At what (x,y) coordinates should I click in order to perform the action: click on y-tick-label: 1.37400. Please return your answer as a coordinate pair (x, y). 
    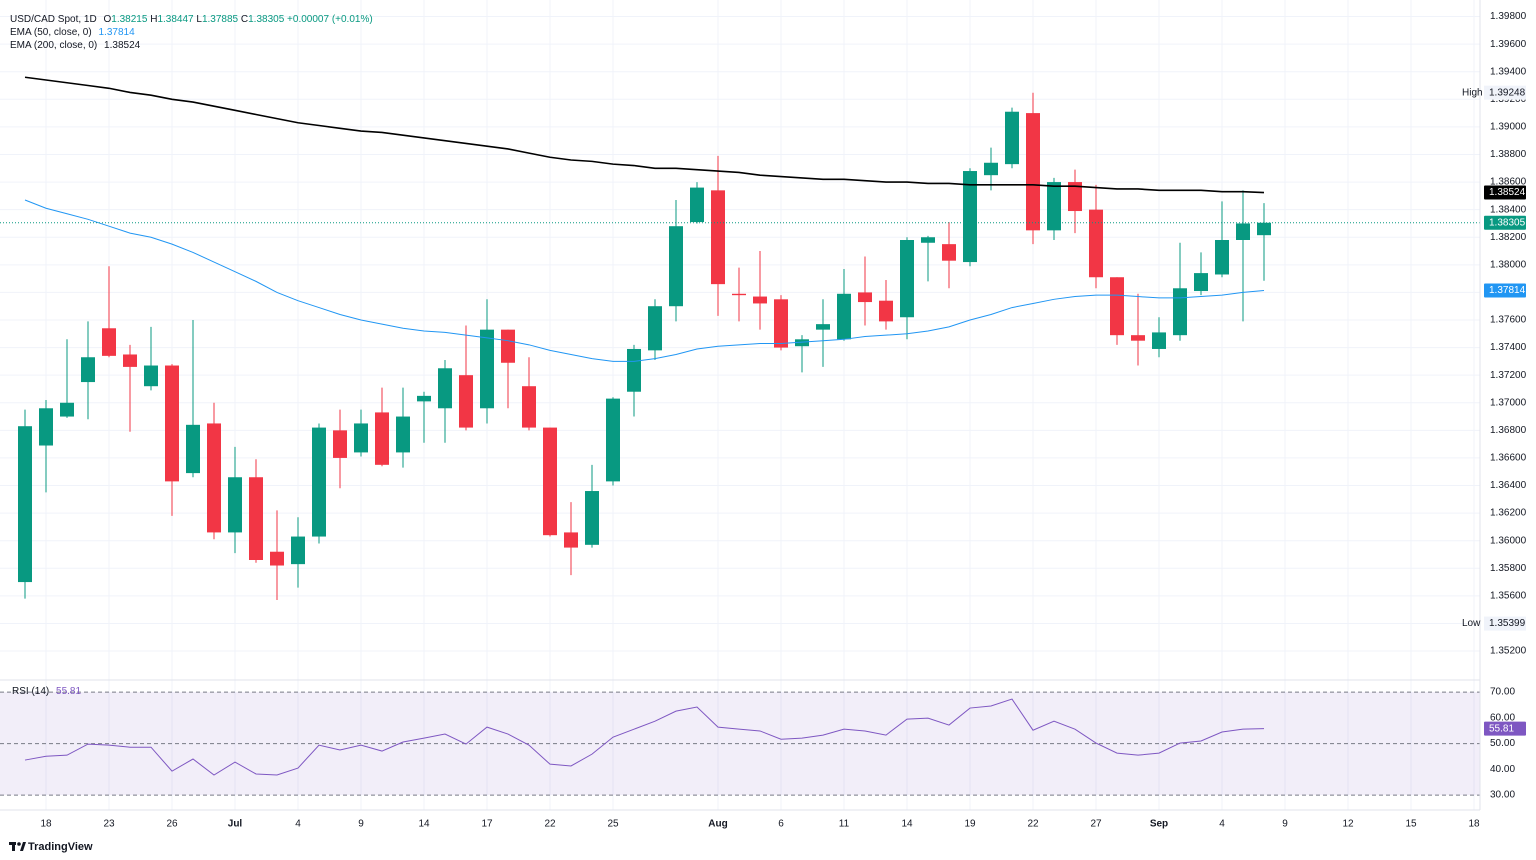
    Looking at the image, I should click on (1508, 347).